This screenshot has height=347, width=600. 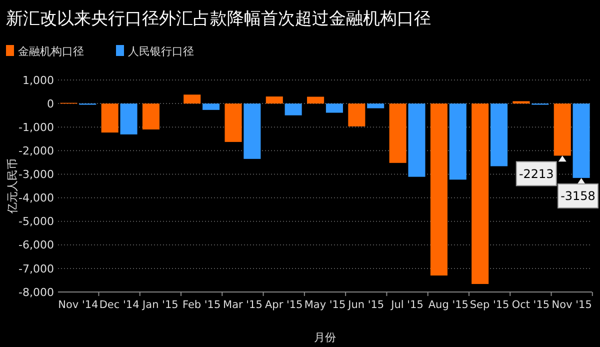 What do you see at coordinates (36, 151) in the screenshot?
I see `y-tick-label: -2,000` at bounding box center [36, 151].